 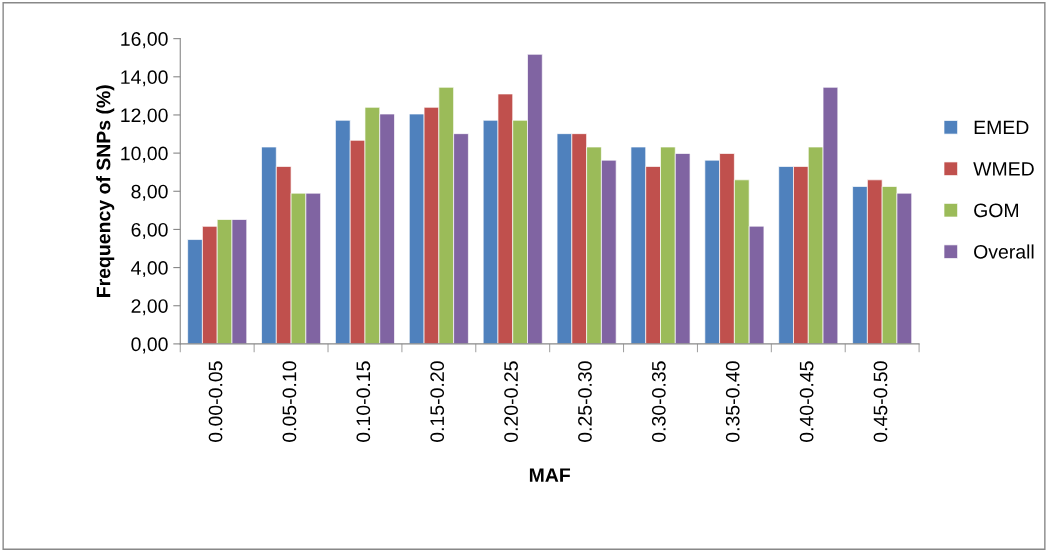 What do you see at coordinates (996, 210) in the screenshot?
I see `legend-label: GOM` at bounding box center [996, 210].